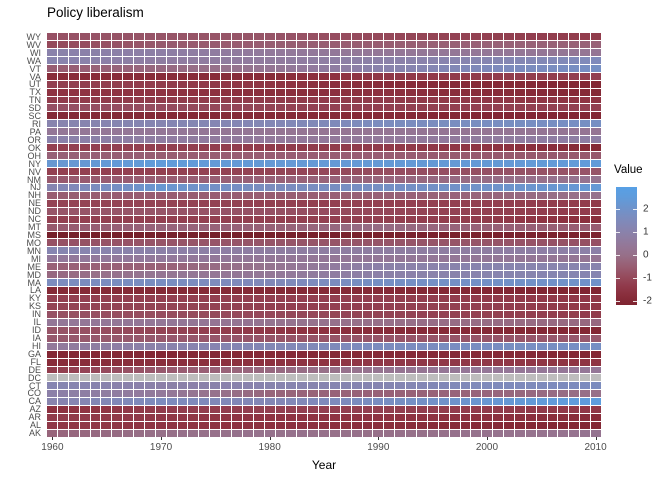 This screenshot has height=480, width=672. What do you see at coordinates (52, 447) in the screenshot?
I see `x-tick-label: 1960` at bounding box center [52, 447].